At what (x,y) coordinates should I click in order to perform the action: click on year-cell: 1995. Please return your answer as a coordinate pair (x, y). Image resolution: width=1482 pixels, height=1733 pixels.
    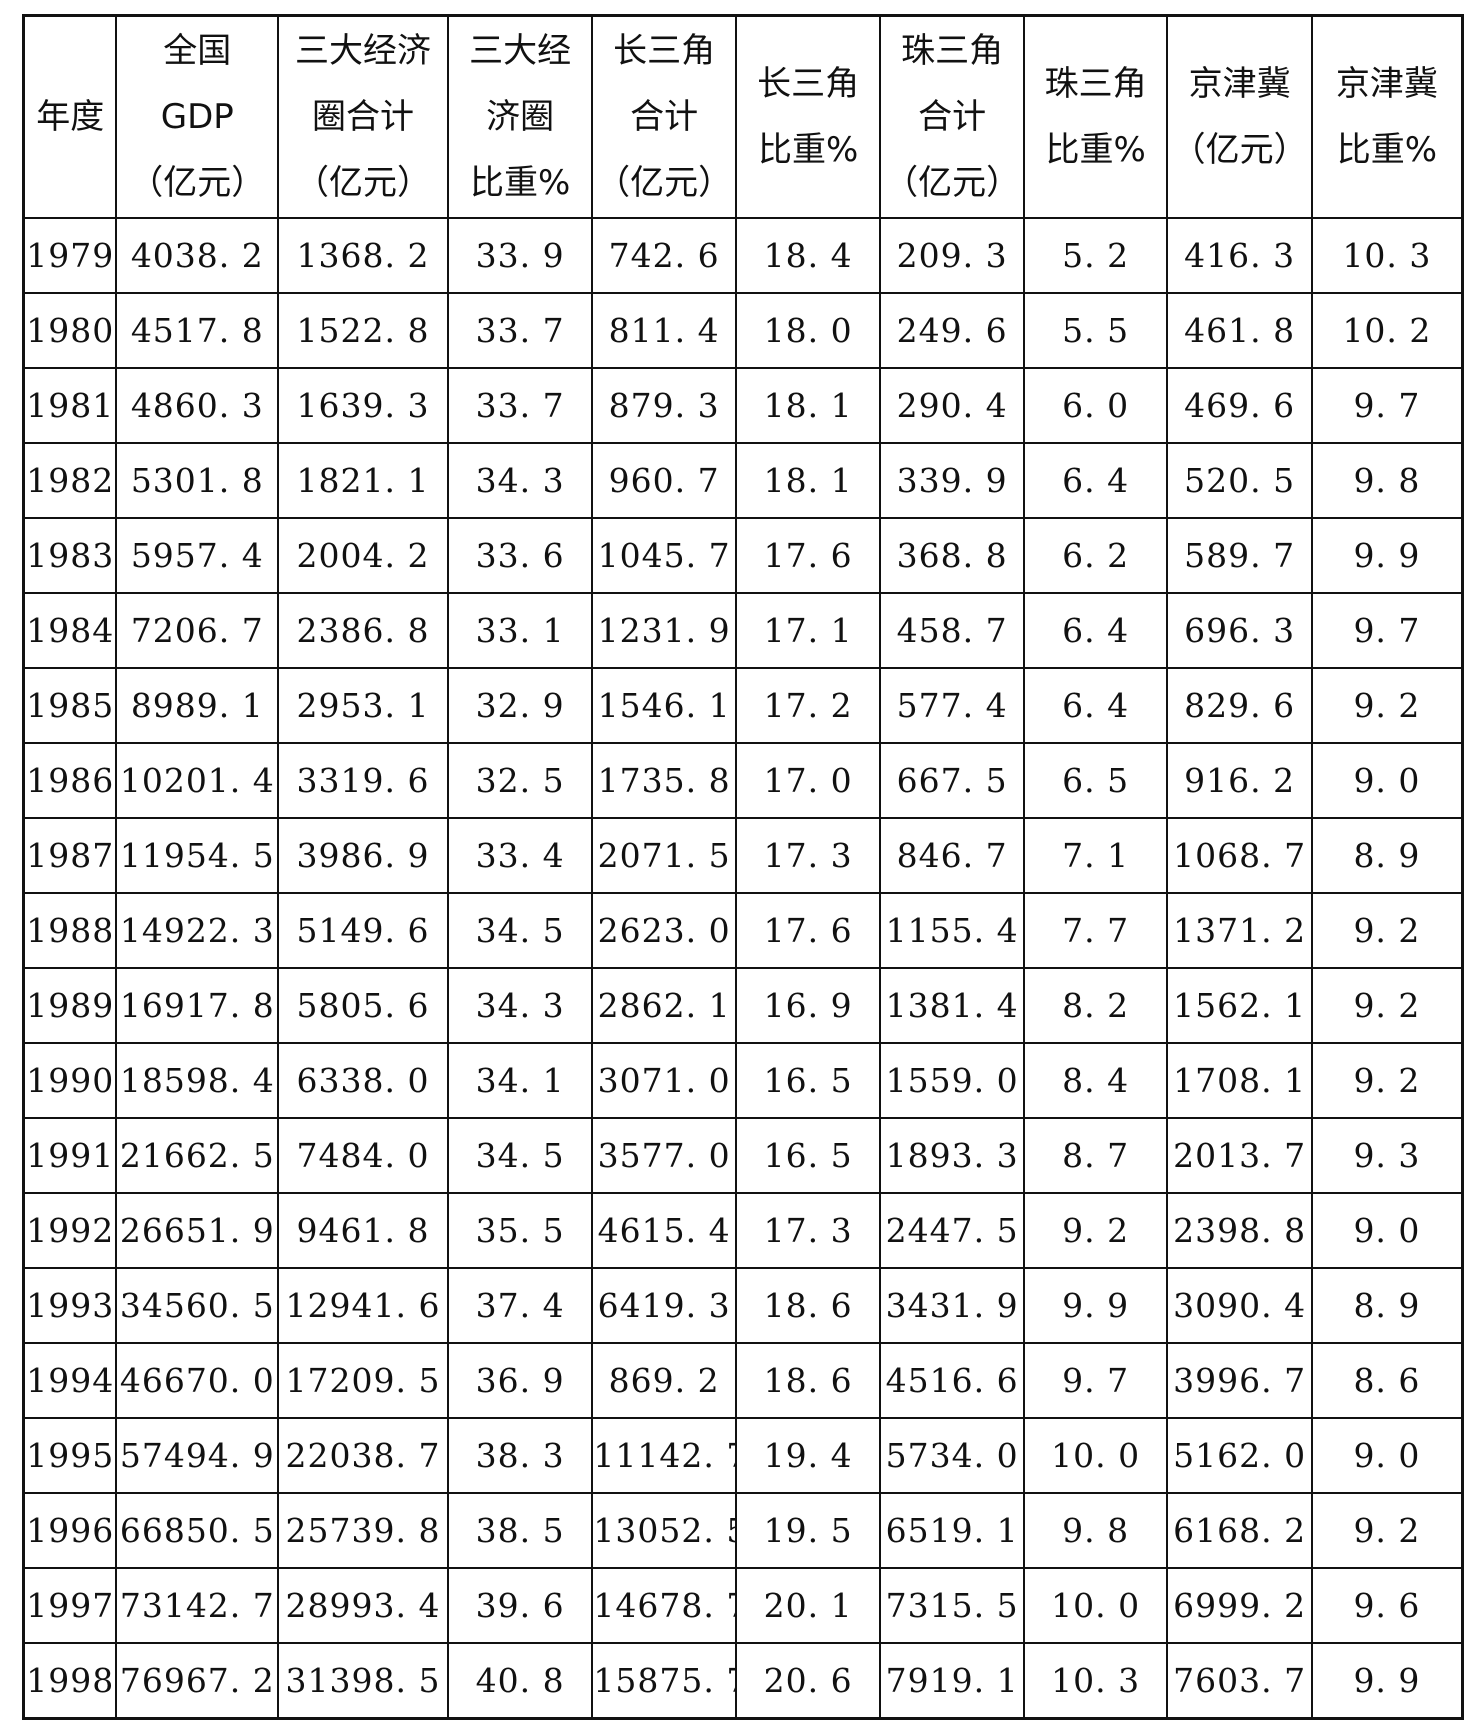
    Looking at the image, I should click on (70, 1455).